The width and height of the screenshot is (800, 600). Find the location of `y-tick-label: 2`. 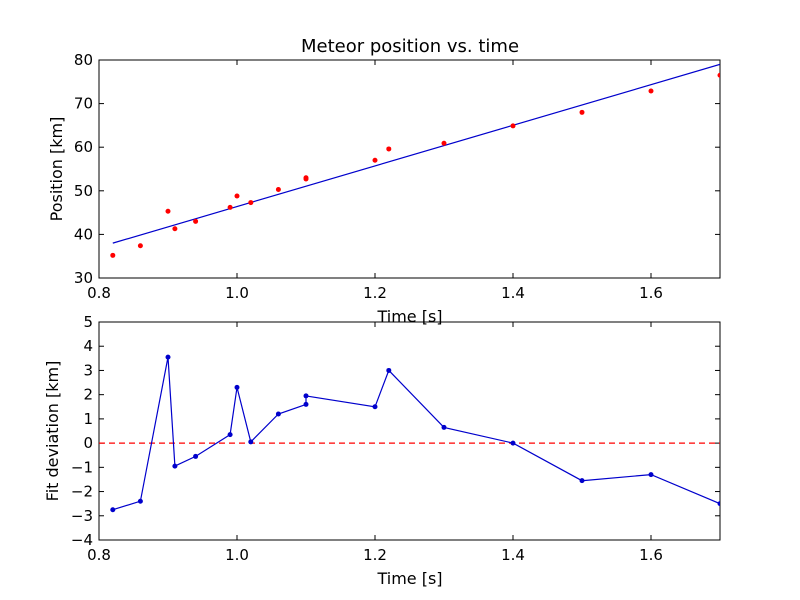

y-tick-label: 2 is located at coordinates (88, 395).